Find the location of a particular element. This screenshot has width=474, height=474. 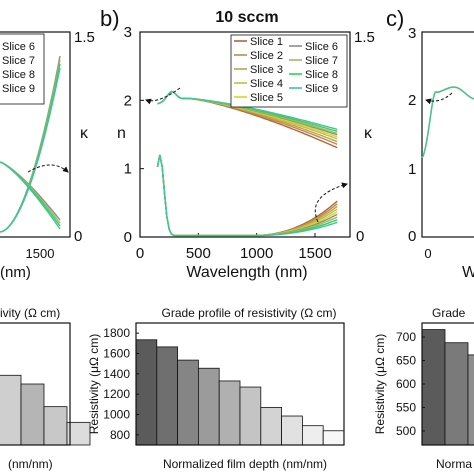

right-top-panel: c) 0 1 2 3 0 W is located at coordinates (430, 143).